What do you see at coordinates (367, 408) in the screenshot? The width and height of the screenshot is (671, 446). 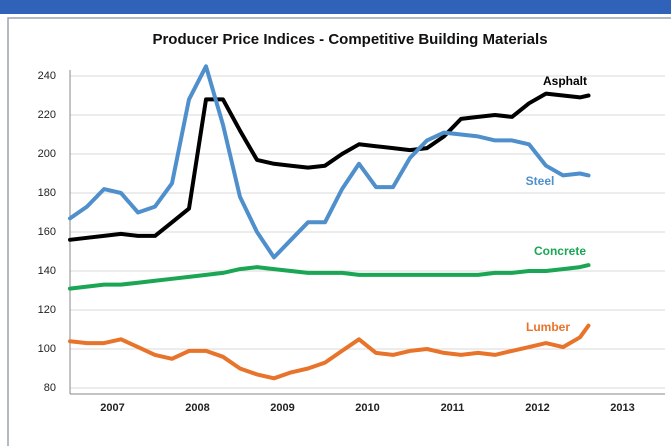 I see `x-tick-label: 2010` at bounding box center [367, 408].